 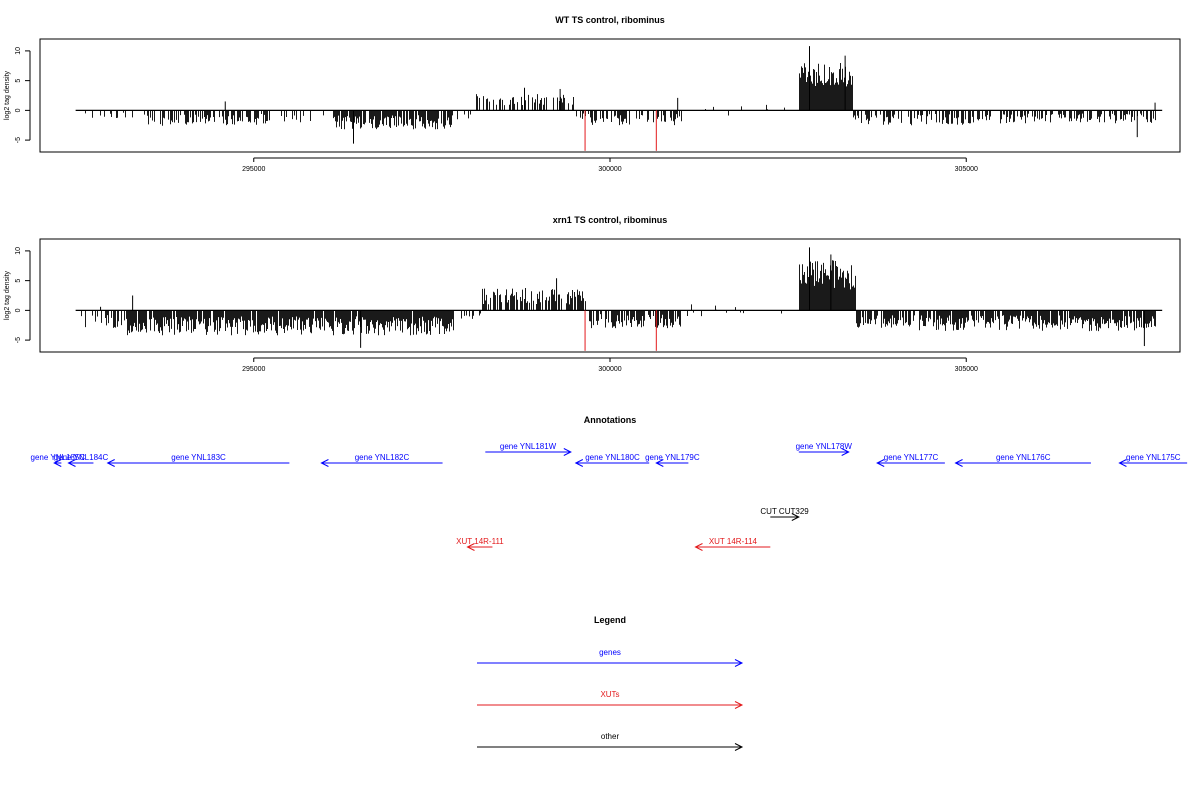 I want to click on annotation-label: gene YNL184C, so click(x=81, y=457).